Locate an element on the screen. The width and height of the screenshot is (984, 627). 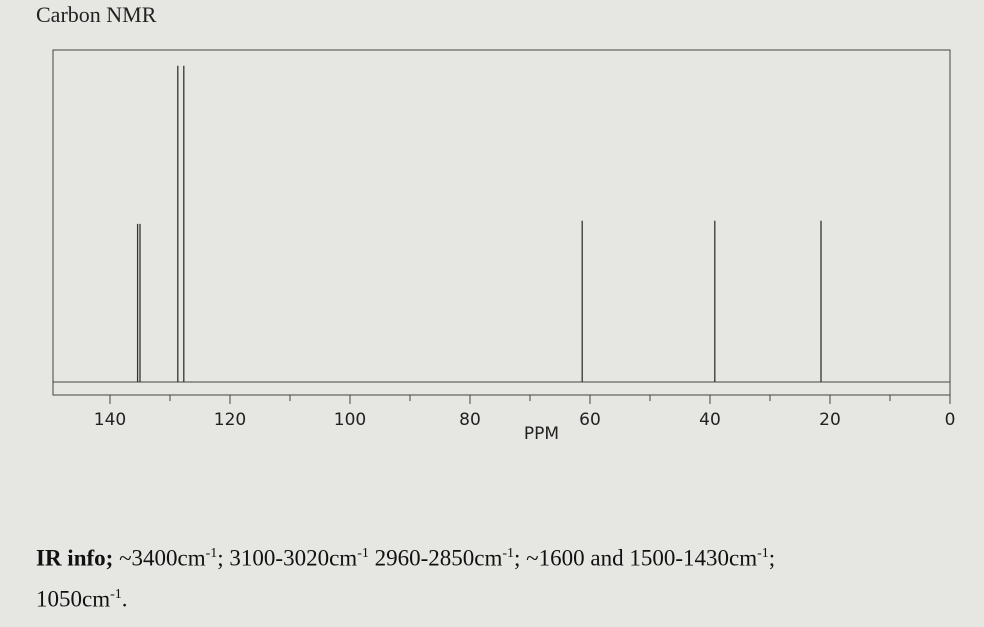
ir-text: 1050cm is located at coordinates (73, 599).